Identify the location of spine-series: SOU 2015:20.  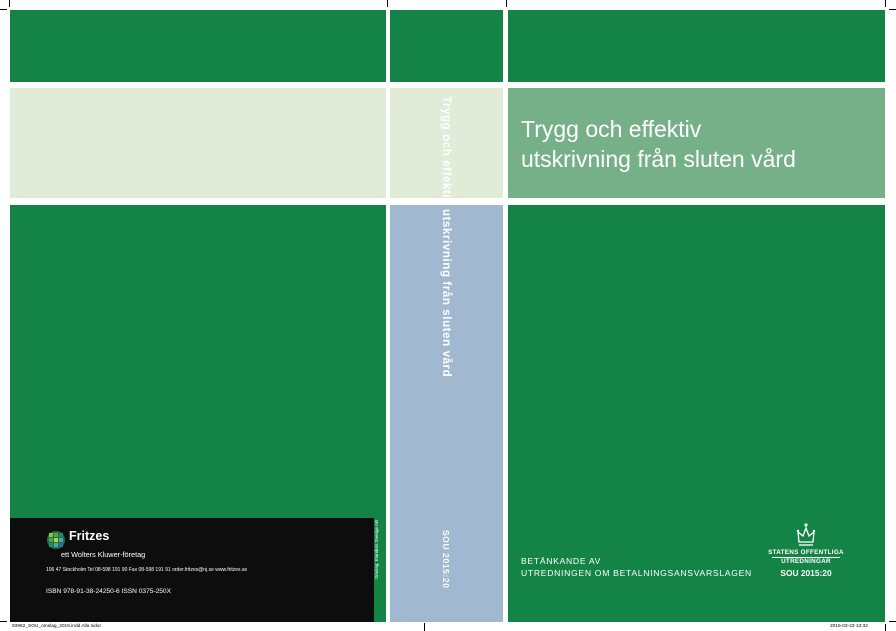
(446, 559).